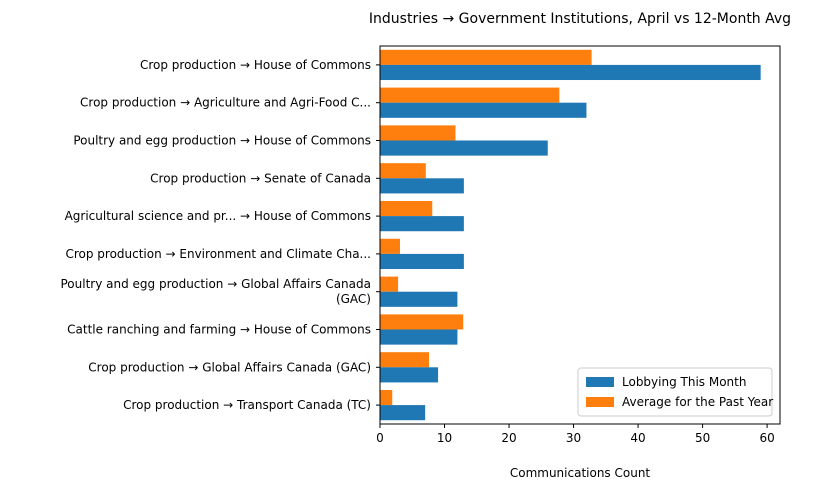 This screenshot has width=840, height=490. Describe the element at coordinates (697, 402) in the screenshot. I see `legend-label: Average for the Past Year` at that location.